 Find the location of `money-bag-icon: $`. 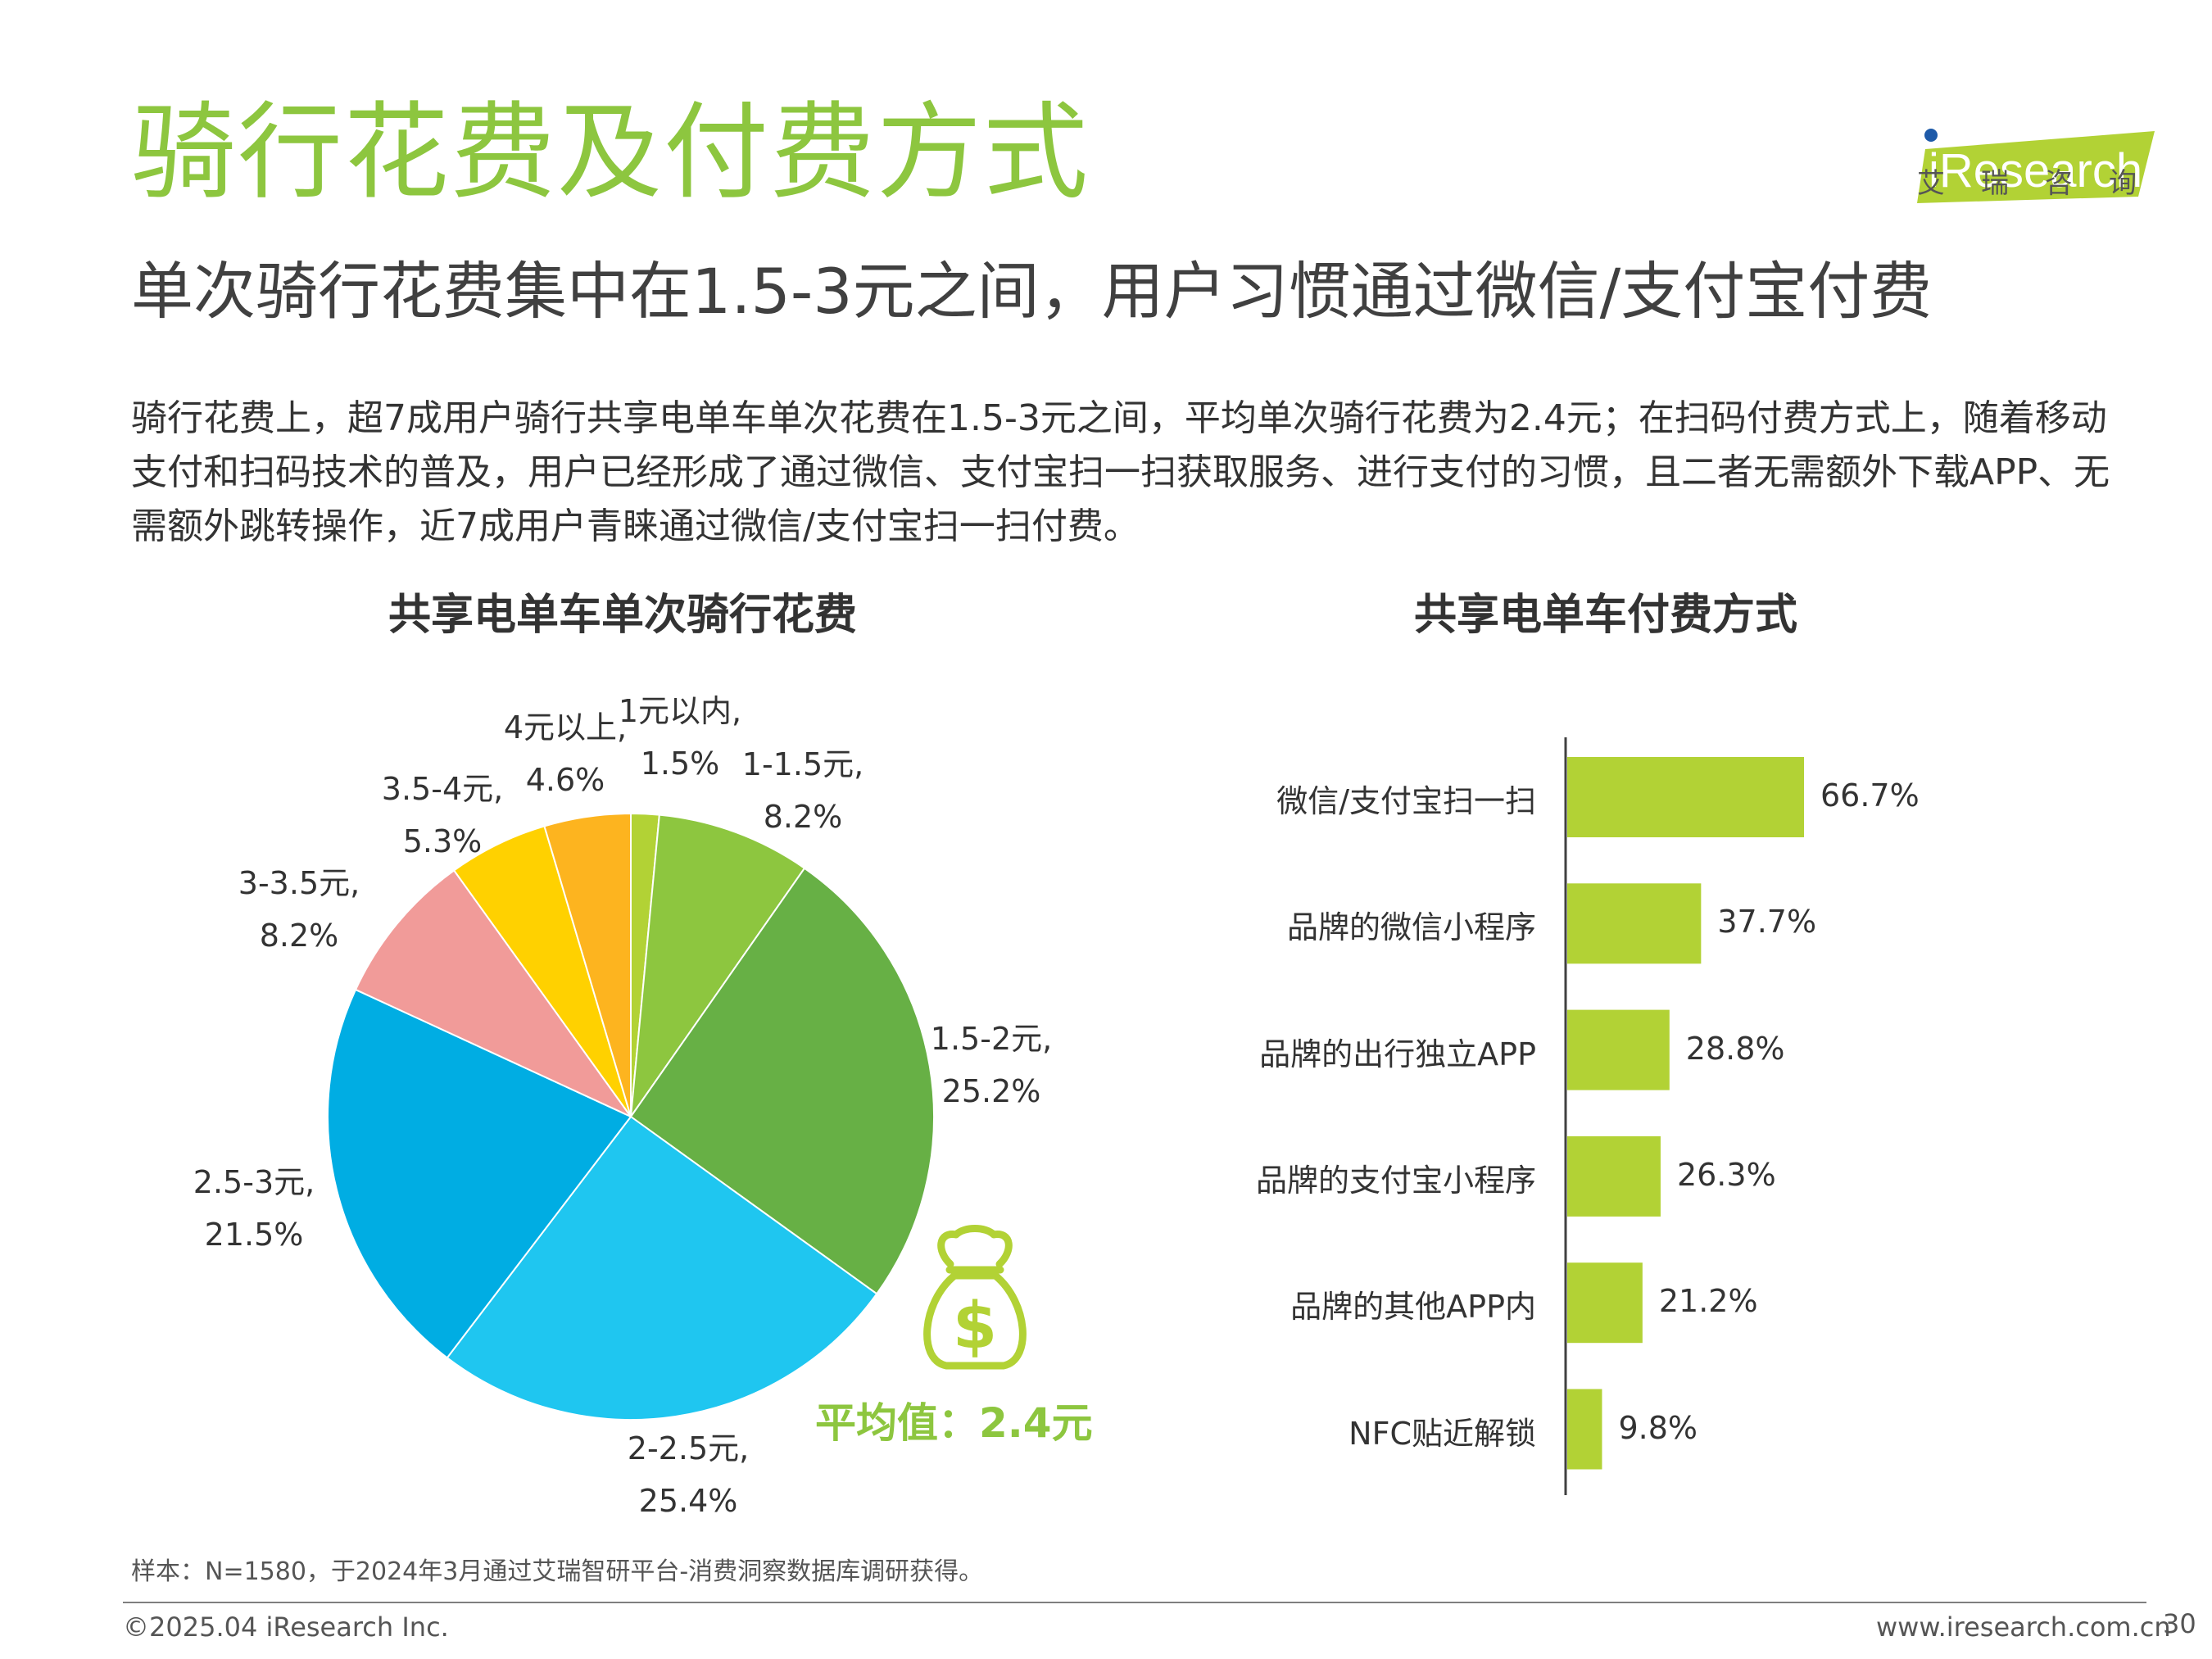

money-bag-icon: $ is located at coordinates (975, 1297).